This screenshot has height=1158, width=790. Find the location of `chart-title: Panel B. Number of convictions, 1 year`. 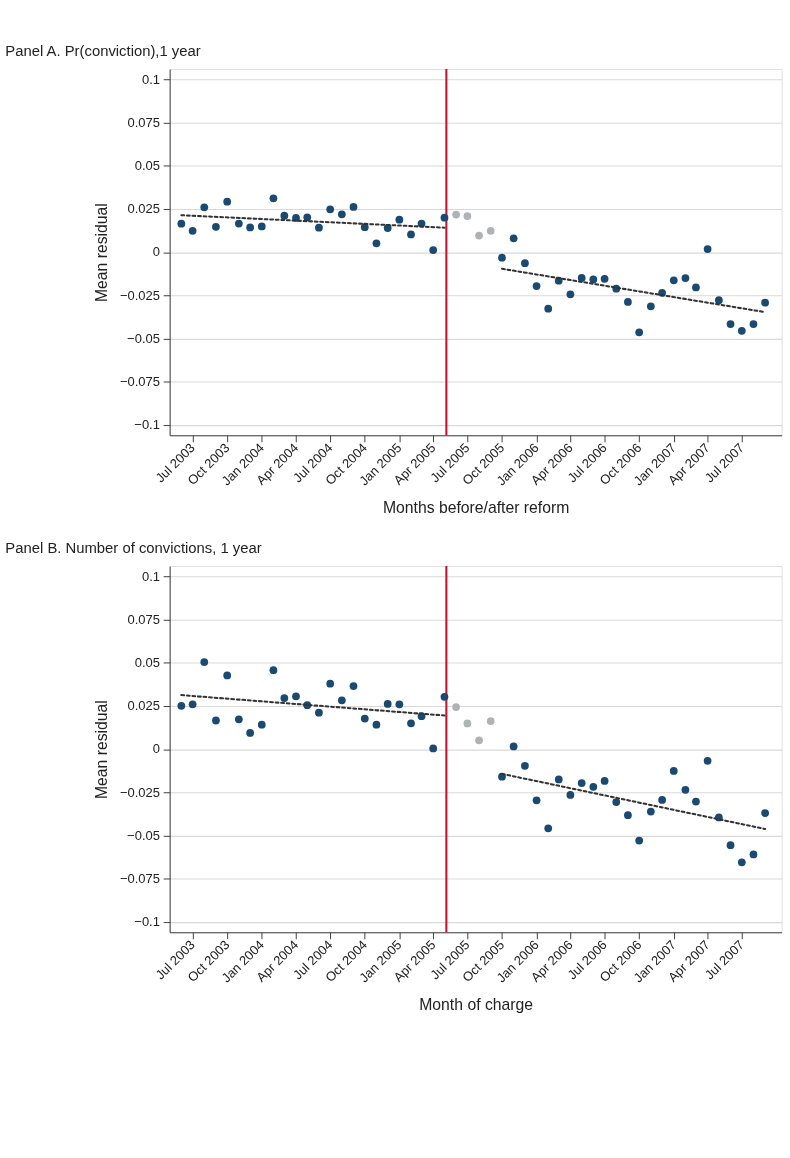

chart-title: Panel B. Number of convictions, 1 year is located at coordinates (133, 547).